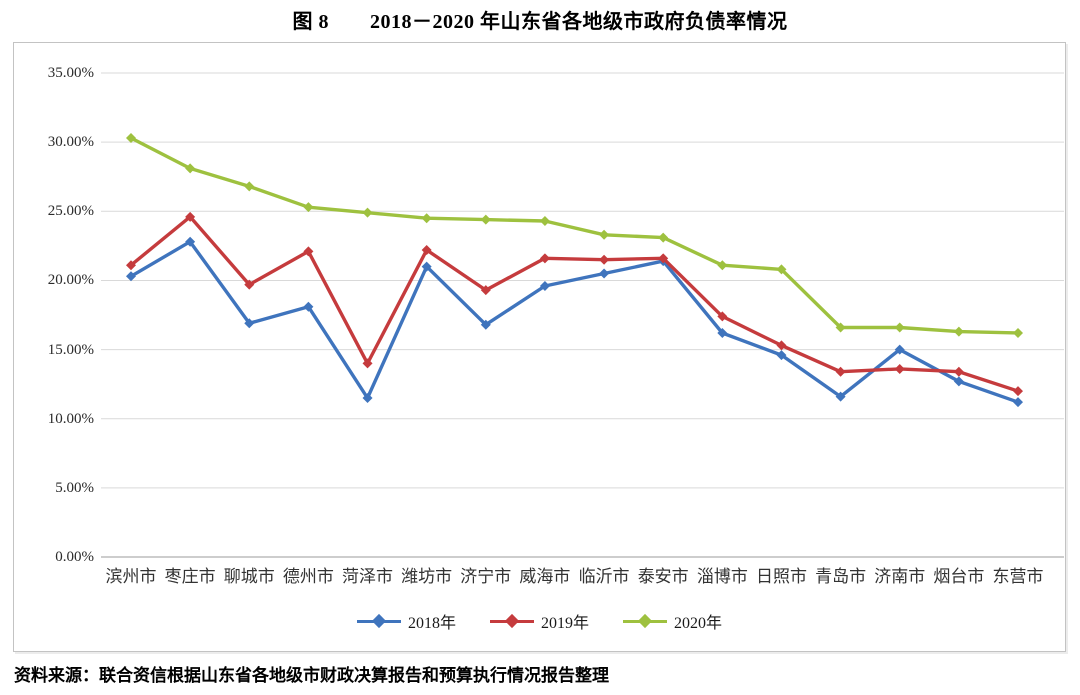 The height and width of the screenshot is (695, 1080). What do you see at coordinates (131, 576) in the screenshot?
I see `x-axis-category-label: 滨州市` at bounding box center [131, 576].